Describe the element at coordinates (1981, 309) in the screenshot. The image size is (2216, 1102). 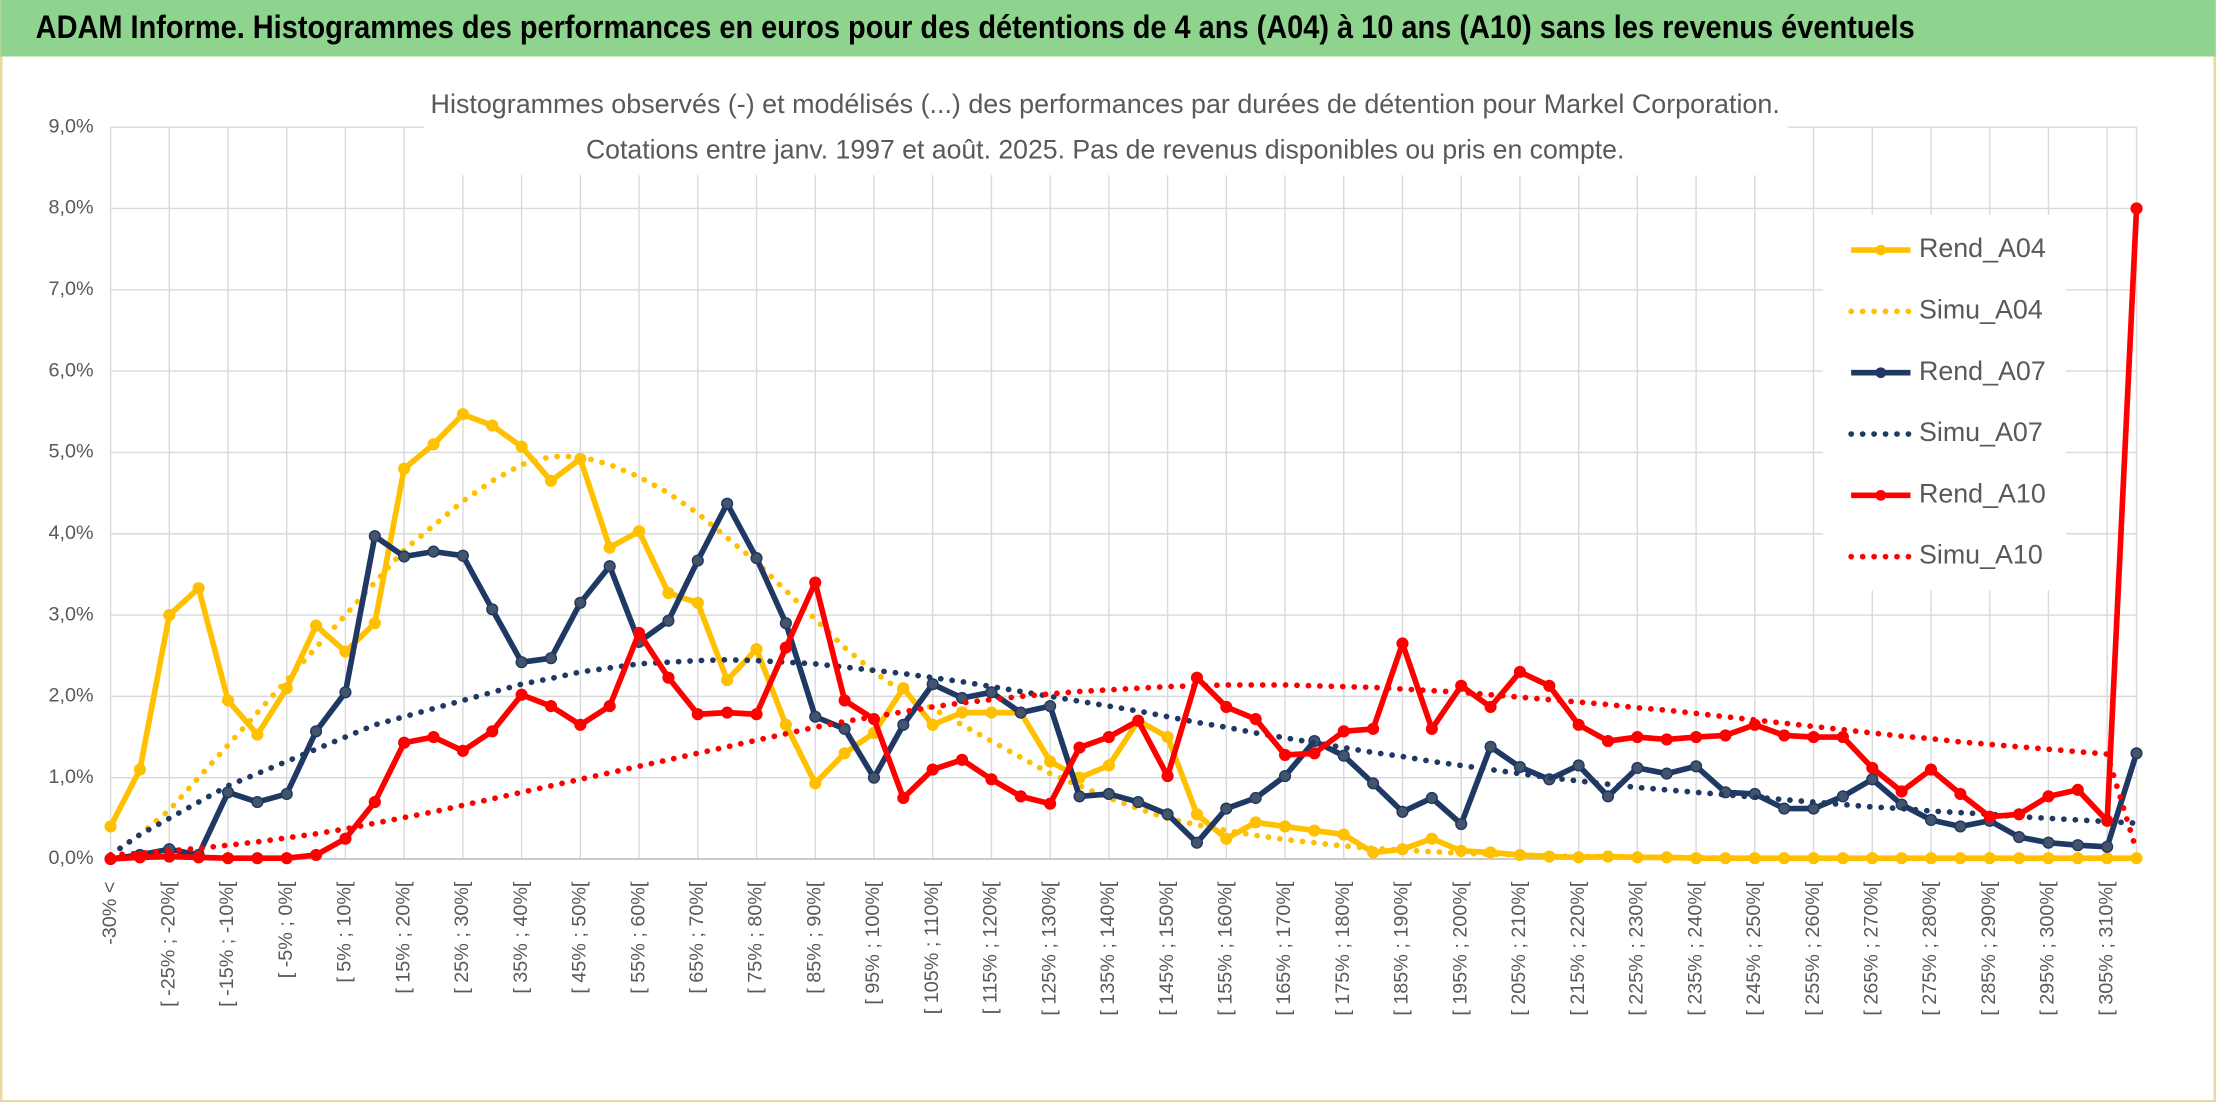
I see `legend-label: Simu_A04` at that location.